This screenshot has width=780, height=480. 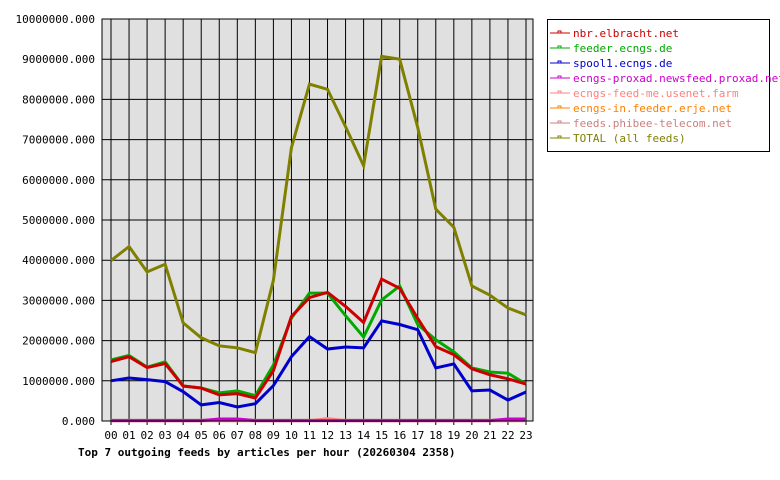 What do you see at coordinates (128, 435) in the screenshot?
I see `x-tick-label: 01` at bounding box center [128, 435].